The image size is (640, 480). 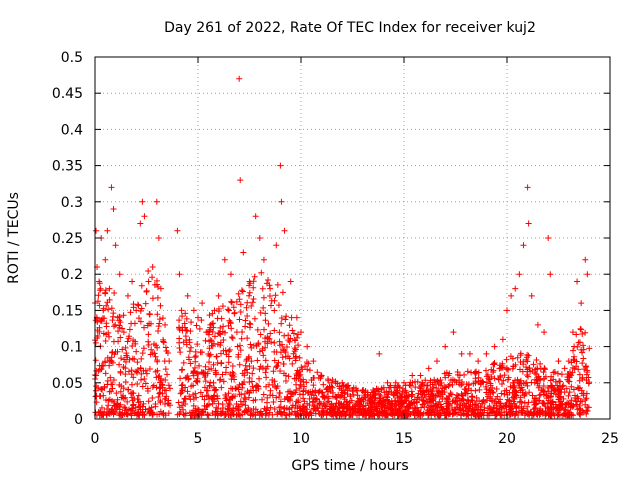 I want to click on y-tick-label: 0.5, so click(x=72, y=58).